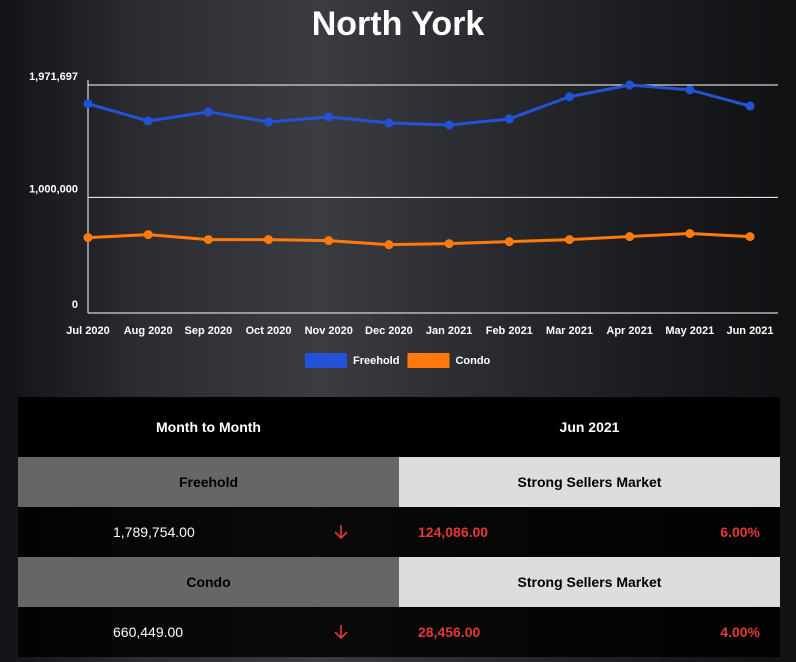 This screenshot has width=796, height=662. Describe the element at coordinates (740, 632) in the screenshot. I see `percent: 4.00%` at that location.